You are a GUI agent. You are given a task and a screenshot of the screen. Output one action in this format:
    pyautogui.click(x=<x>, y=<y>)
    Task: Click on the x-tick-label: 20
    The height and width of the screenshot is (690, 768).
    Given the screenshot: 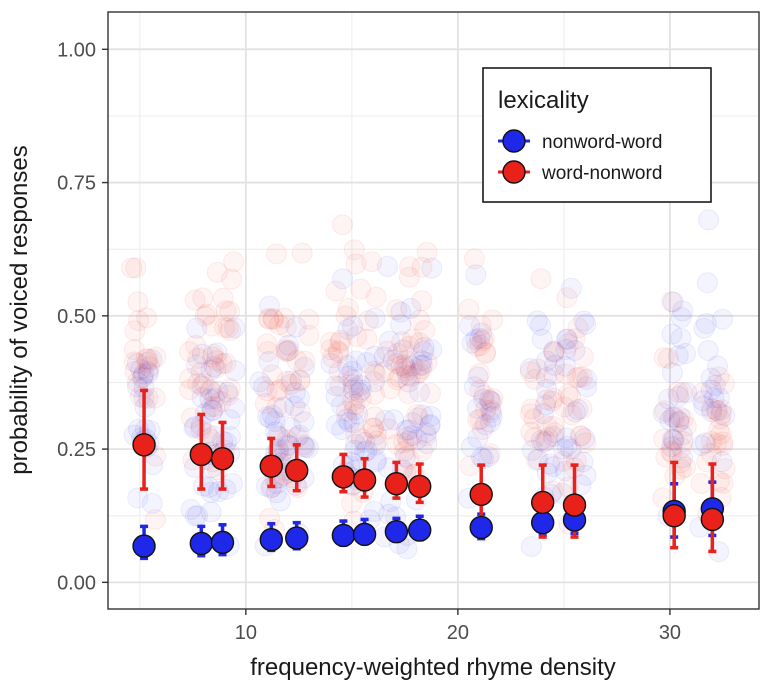 What is the action you would take?
    pyautogui.click(x=458, y=633)
    